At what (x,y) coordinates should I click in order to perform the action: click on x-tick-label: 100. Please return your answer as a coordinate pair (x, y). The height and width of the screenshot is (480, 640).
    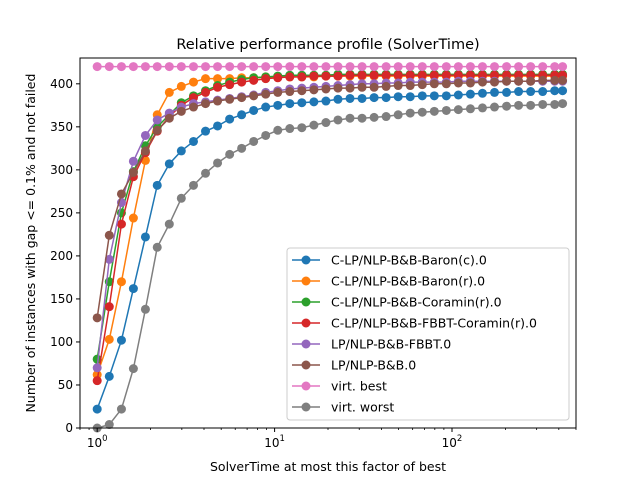
    Looking at the image, I should click on (97, 442).